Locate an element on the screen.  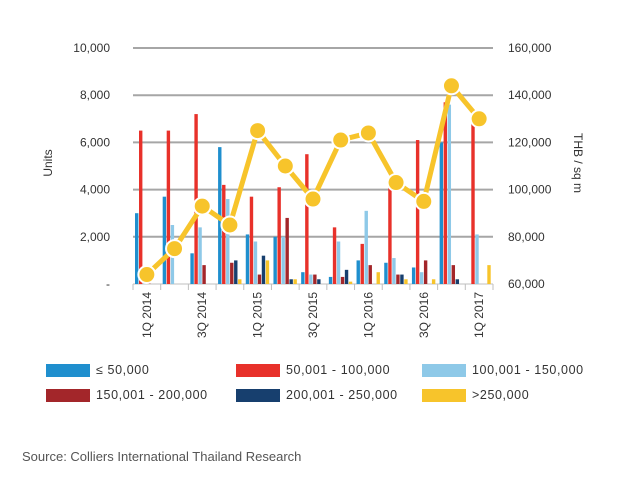
y-tick-label-left: 4,000 is located at coordinates (95, 190).